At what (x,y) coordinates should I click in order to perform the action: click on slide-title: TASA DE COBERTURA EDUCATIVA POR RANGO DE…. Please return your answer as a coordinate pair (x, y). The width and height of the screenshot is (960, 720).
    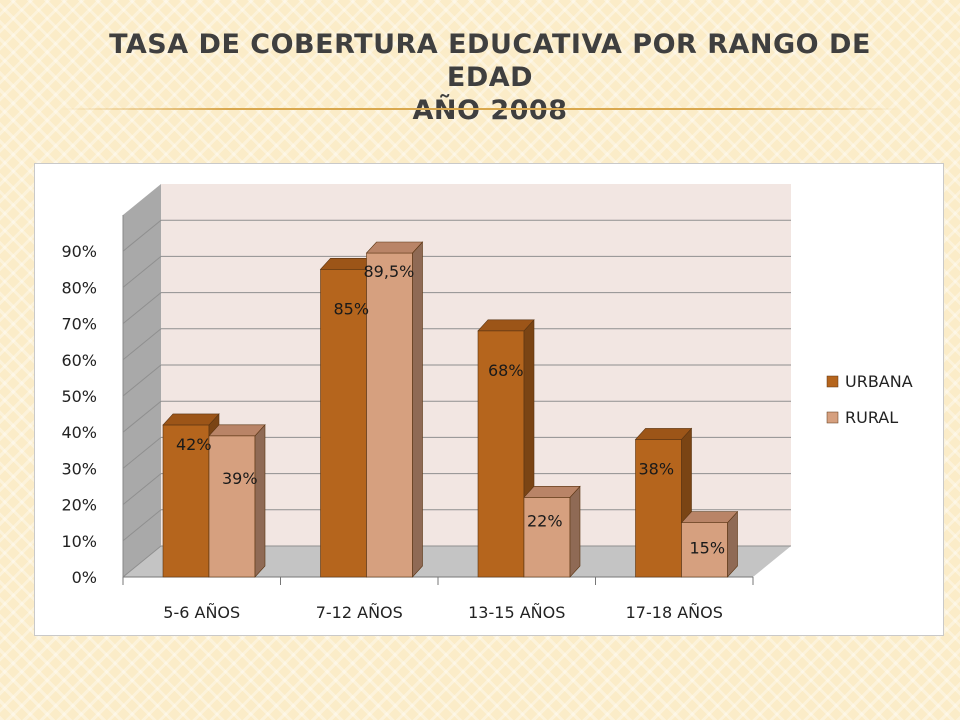
    Looking at the image, I should click on (490, 77).